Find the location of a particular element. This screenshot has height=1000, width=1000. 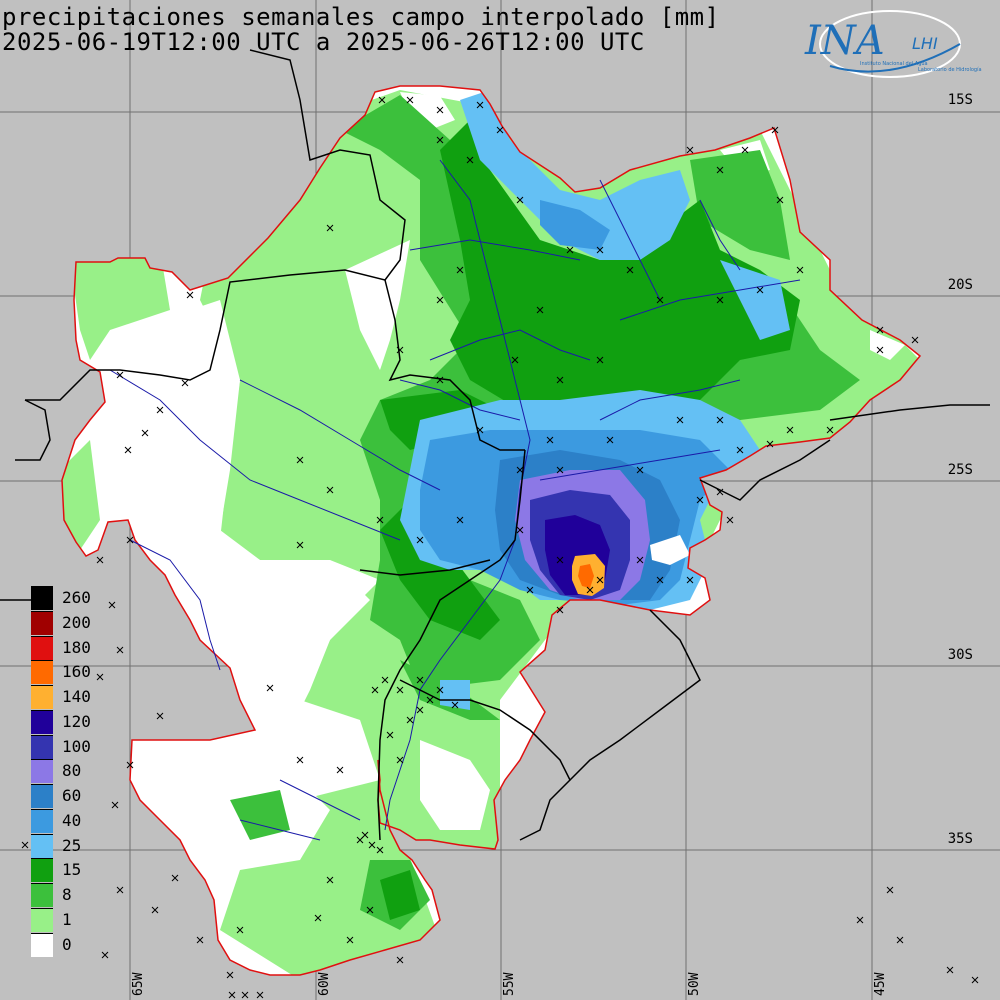

logo-caption-left: Instituto Nacional del Agua is located at coordinates (894, 64).